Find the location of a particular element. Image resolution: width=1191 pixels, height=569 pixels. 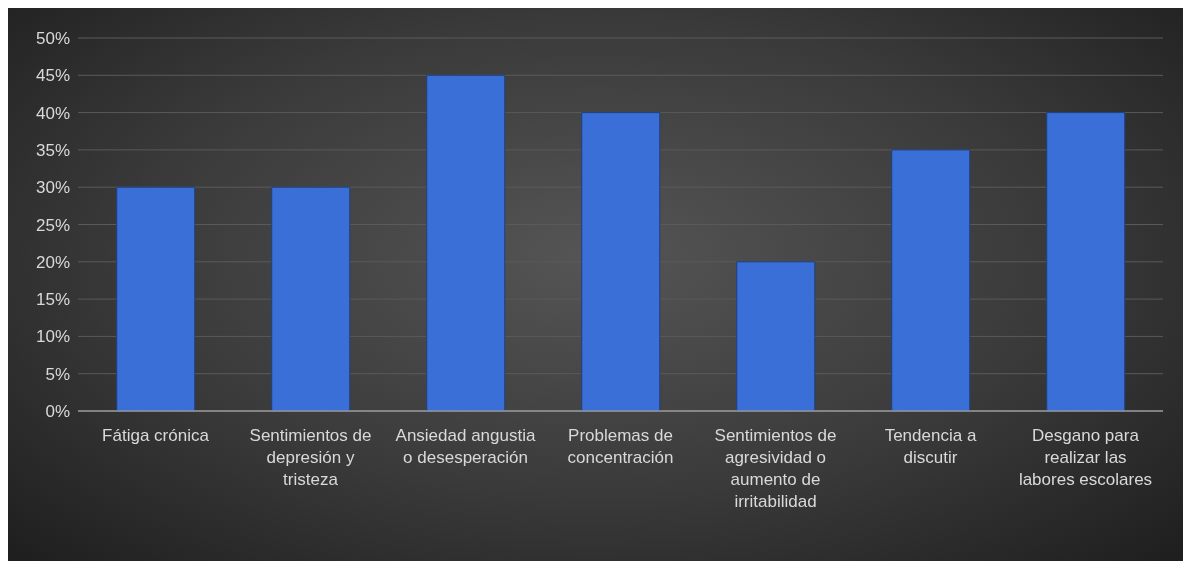

y-tick-label: 30% is located at coordinates (52, 188).